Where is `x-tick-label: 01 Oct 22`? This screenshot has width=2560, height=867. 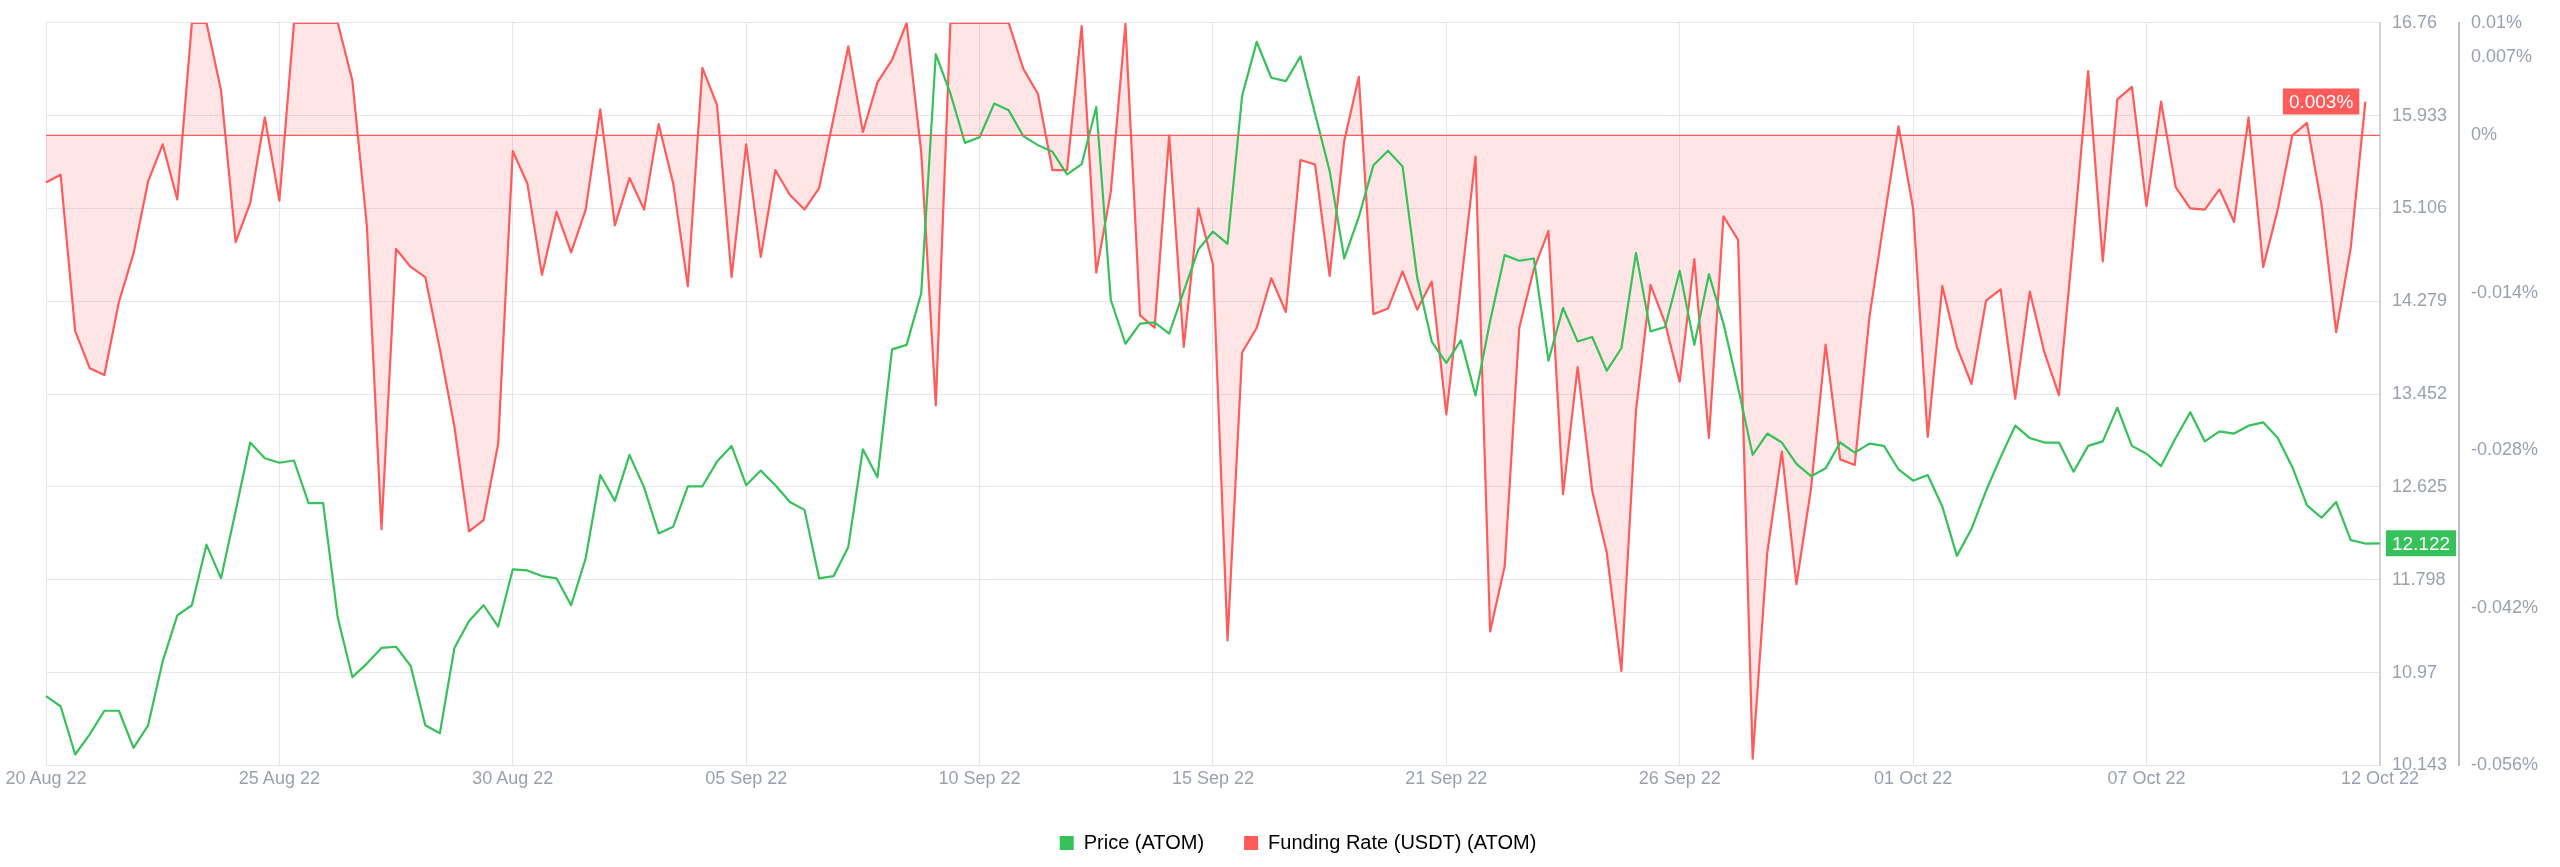 x-tick-label: 01 Oct 22 is located at coordinates (1913, 778).